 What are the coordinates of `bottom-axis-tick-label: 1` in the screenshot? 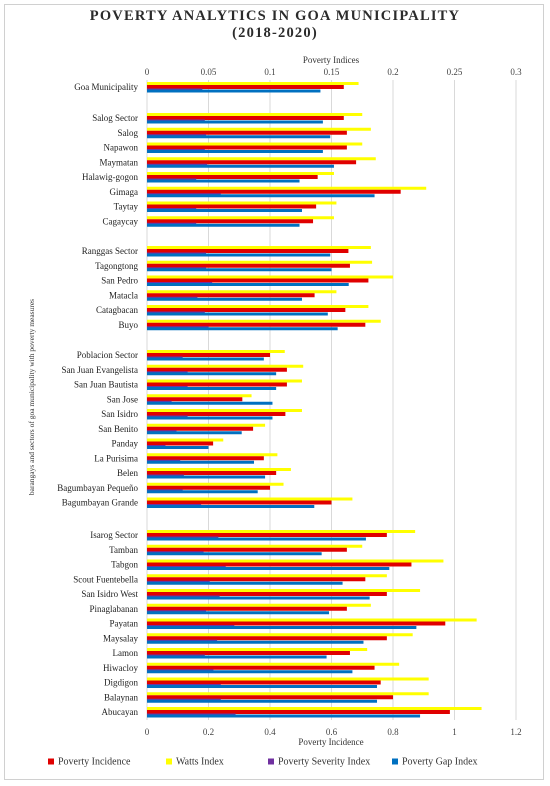 It's located at (454, 732).